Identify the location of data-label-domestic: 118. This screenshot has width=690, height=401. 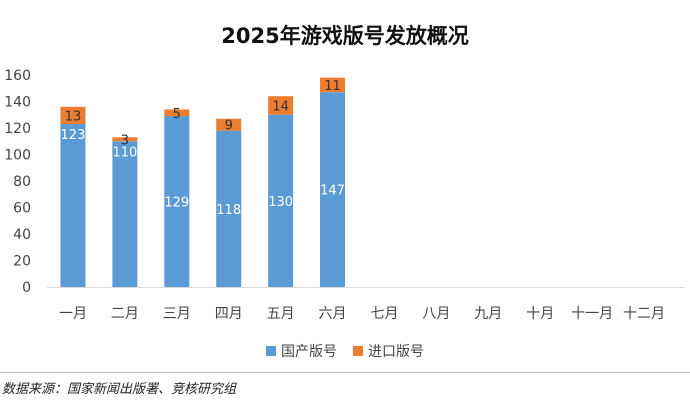
(228, 210).